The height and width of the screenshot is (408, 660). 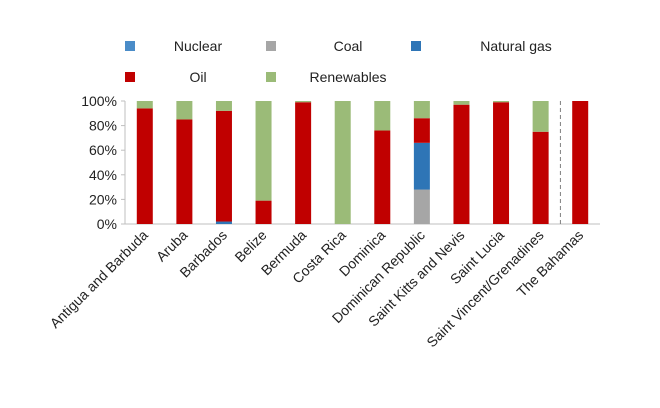 What do you see at coordinates (516, 46) in the screenshot?
I see `legend-label-natural-gas: Natural gas` at bounding box center [516, 46].